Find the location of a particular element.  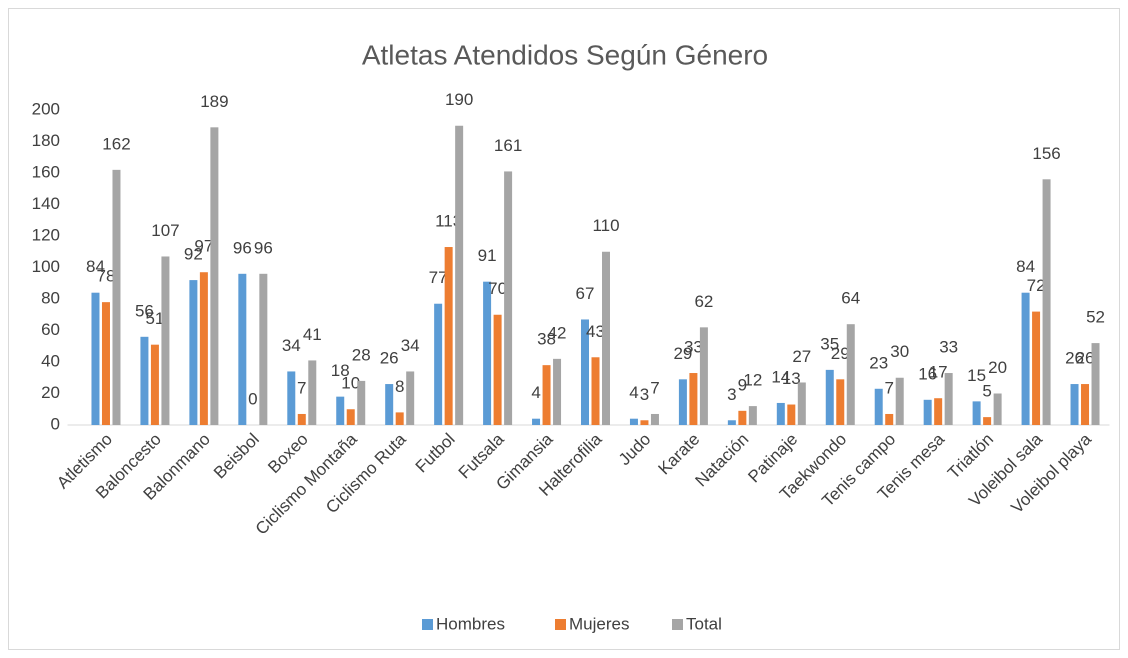

legend-label: Hombres is located at coordinates (470, 623).